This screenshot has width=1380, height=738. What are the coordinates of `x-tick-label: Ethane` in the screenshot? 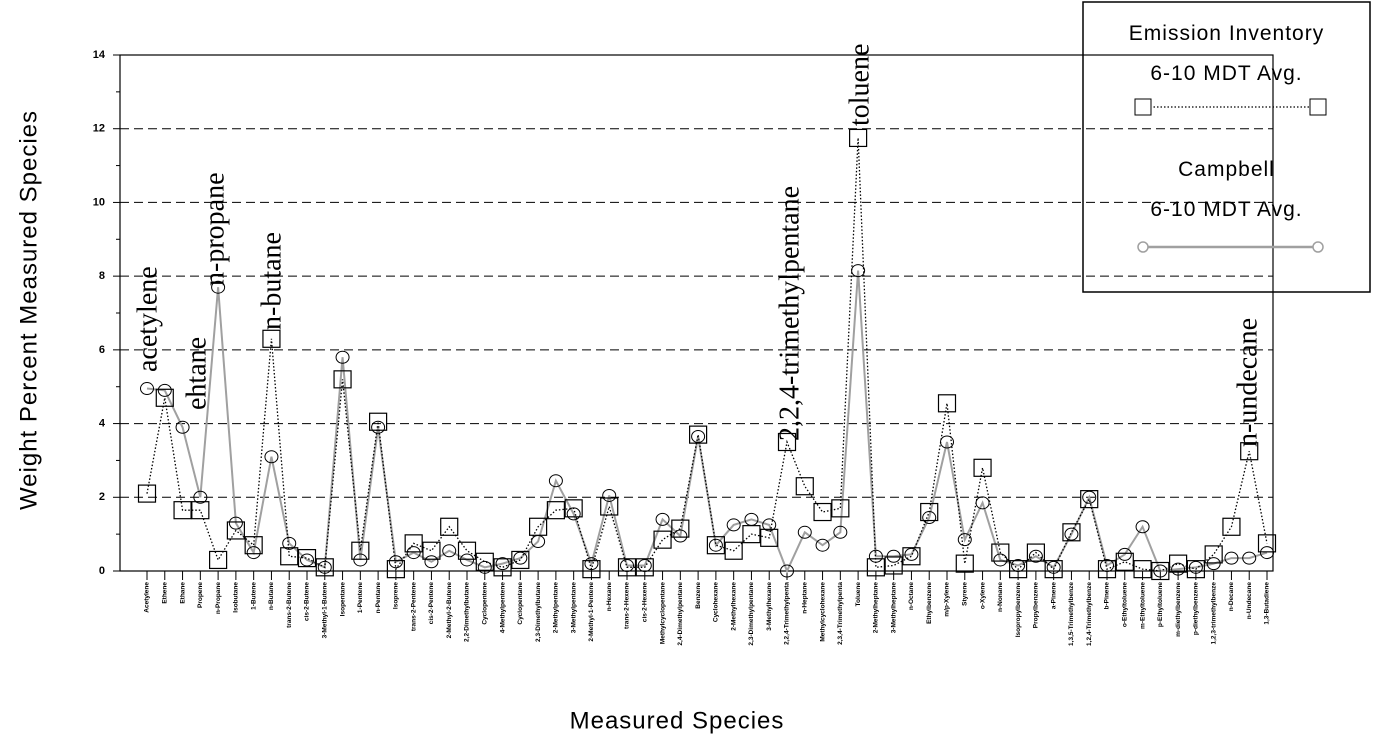 It's located at (182, 593).